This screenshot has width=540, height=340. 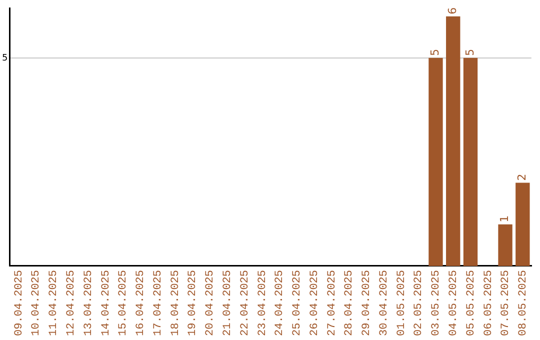 What do you see at coordinates (54, 303) in the screenshot?
I see `x-tick-label: 11.04.2025` at bounding box center [54, 303].